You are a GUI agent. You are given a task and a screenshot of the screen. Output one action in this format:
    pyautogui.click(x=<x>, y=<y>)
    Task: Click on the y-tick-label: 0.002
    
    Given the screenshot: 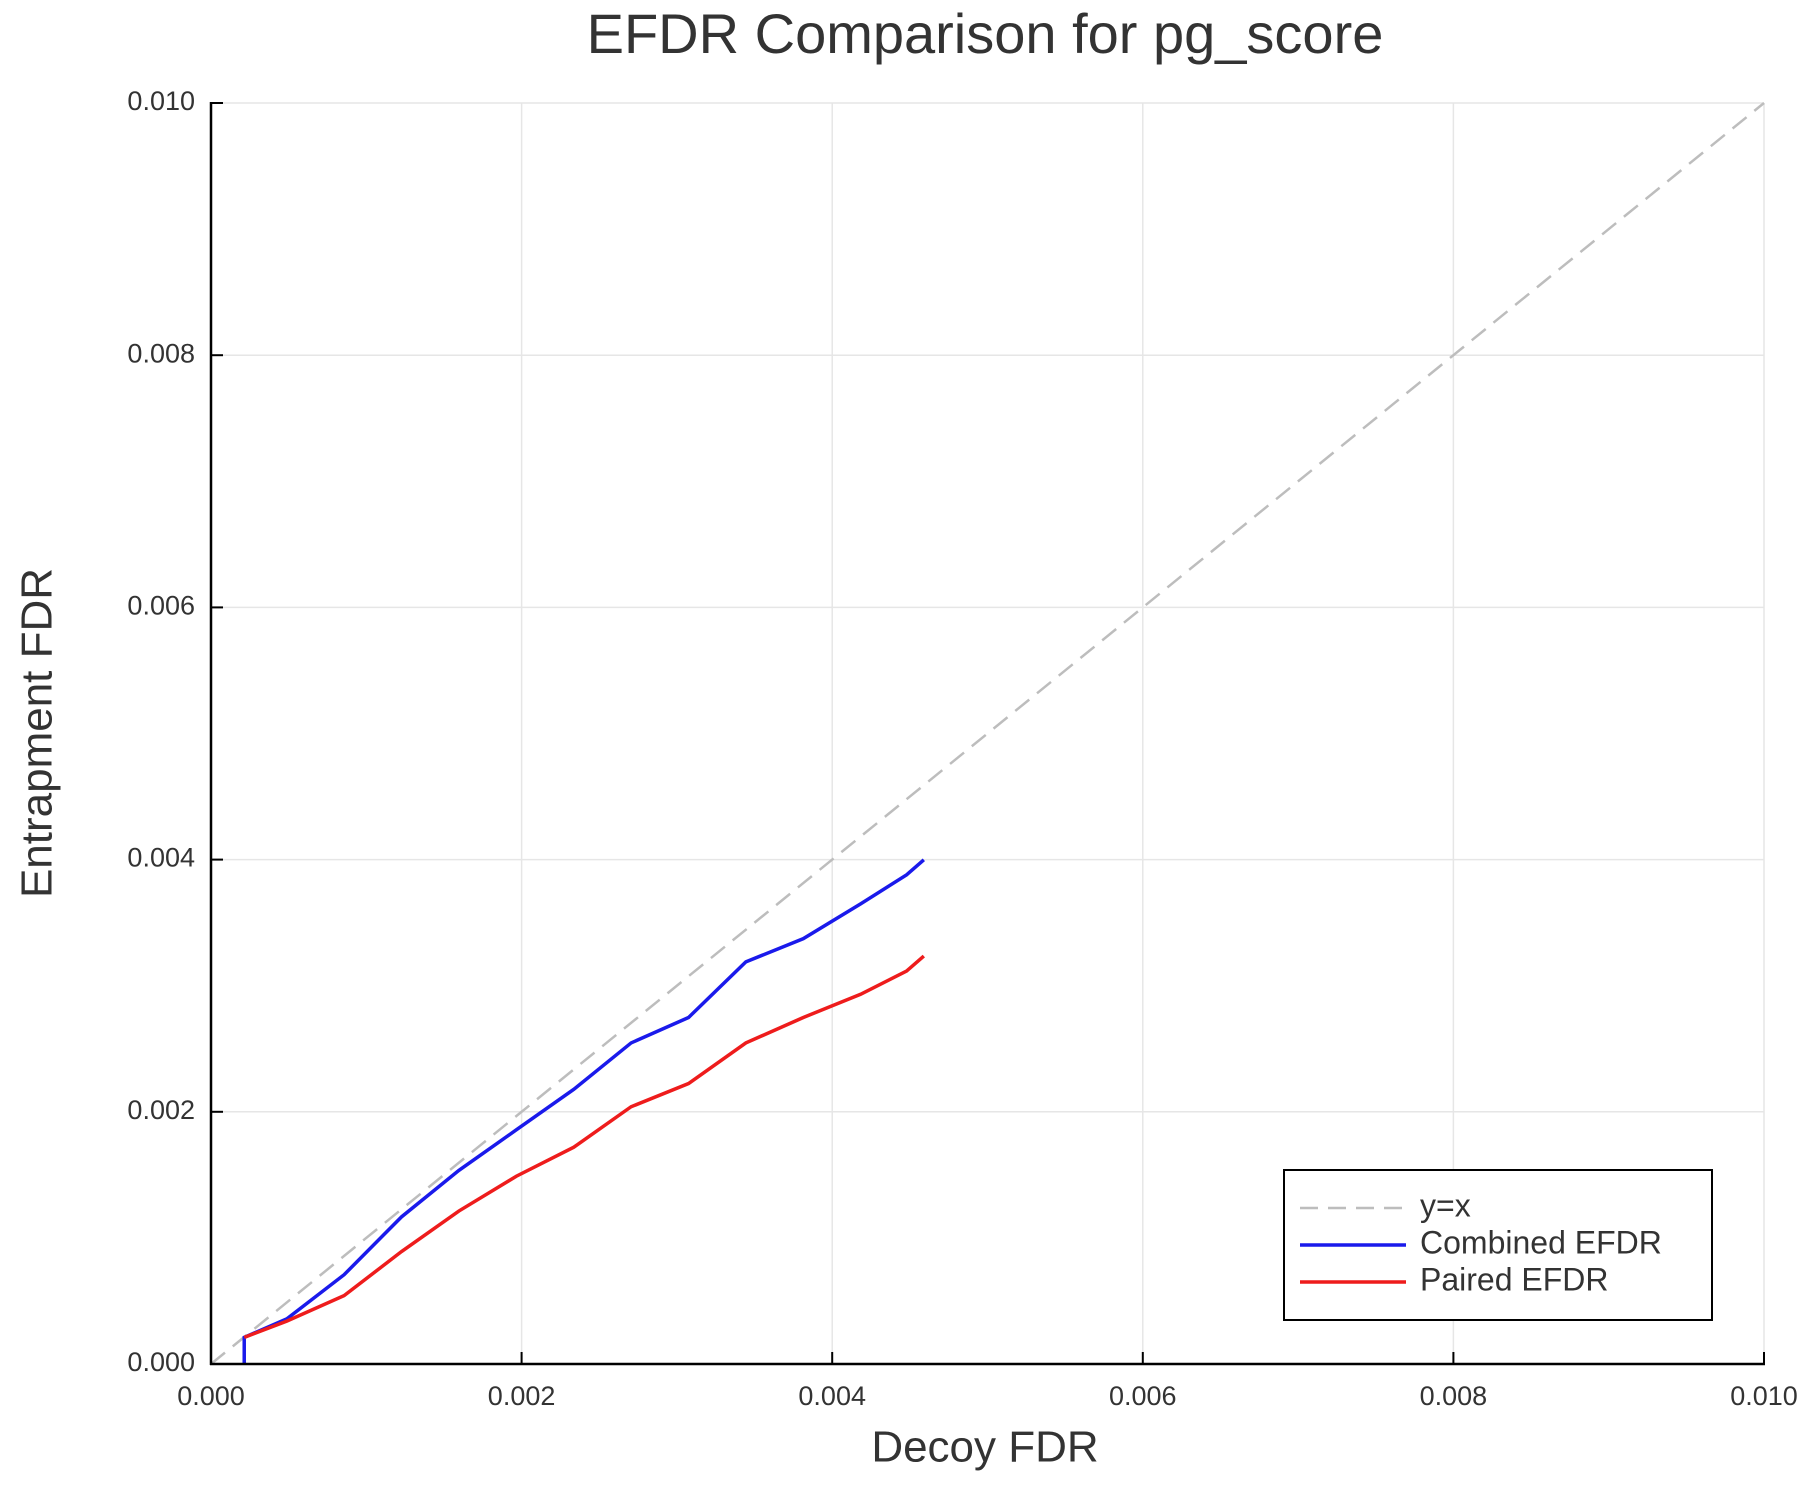 What is the action you would take?
    pyautogui.click(x=161, y=1110)
    